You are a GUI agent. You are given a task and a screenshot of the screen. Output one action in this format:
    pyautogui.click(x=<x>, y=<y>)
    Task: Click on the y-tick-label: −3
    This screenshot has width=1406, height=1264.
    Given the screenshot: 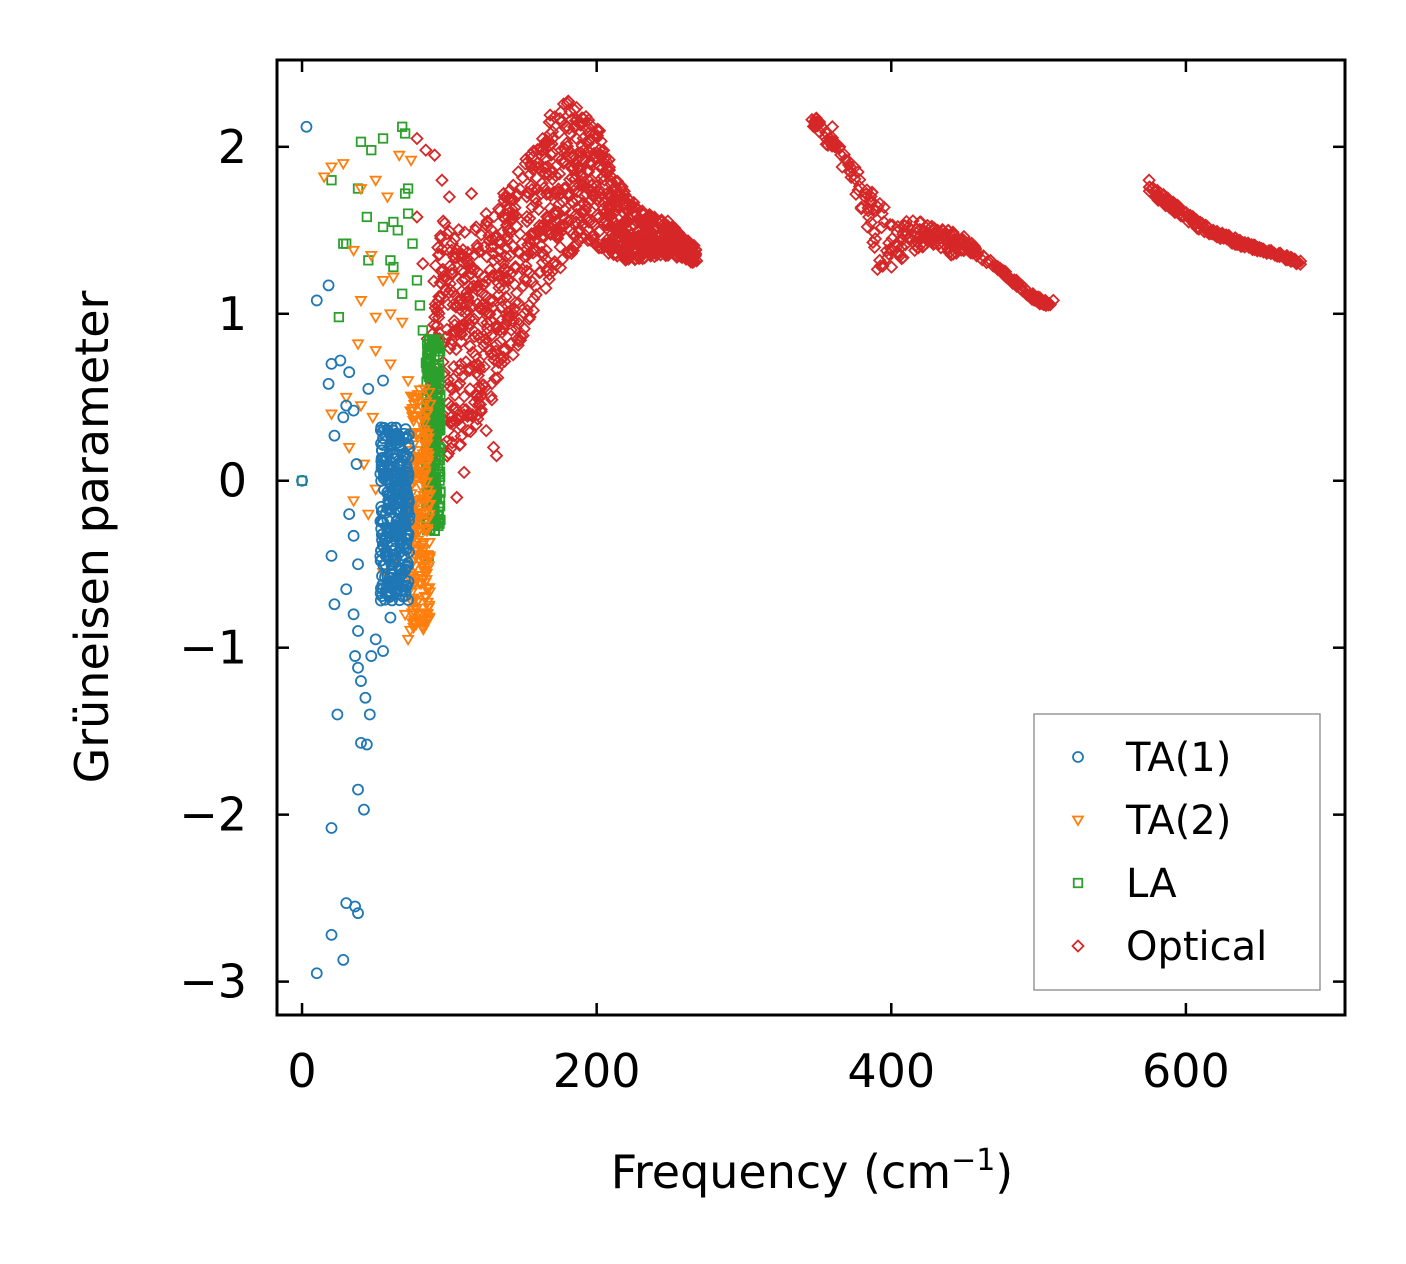 What is the action you would take?
    pyautogui.click(x=213, y=982)
    